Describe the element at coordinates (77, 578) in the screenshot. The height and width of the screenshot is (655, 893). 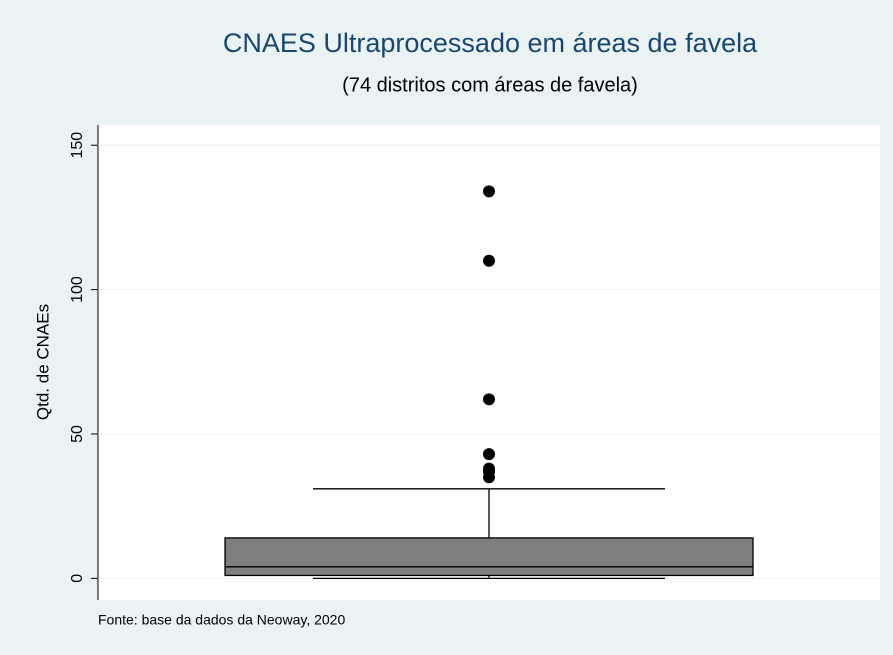
I see `y-tick-label: 0` at that location.